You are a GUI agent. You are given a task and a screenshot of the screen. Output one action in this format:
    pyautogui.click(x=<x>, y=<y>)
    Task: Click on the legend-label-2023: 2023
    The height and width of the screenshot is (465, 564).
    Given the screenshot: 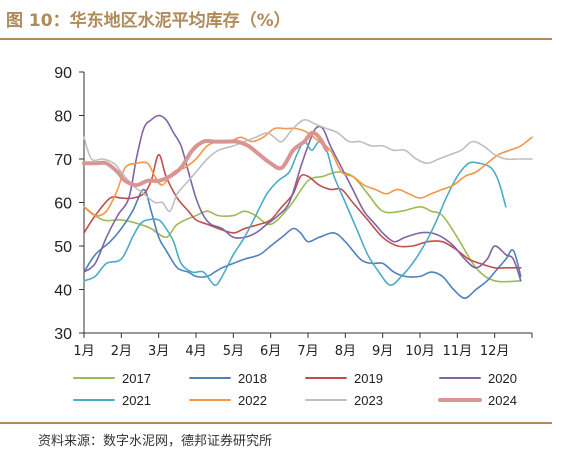 What is the action you would take?
    pyautogui.click(x=368, y=400)
    